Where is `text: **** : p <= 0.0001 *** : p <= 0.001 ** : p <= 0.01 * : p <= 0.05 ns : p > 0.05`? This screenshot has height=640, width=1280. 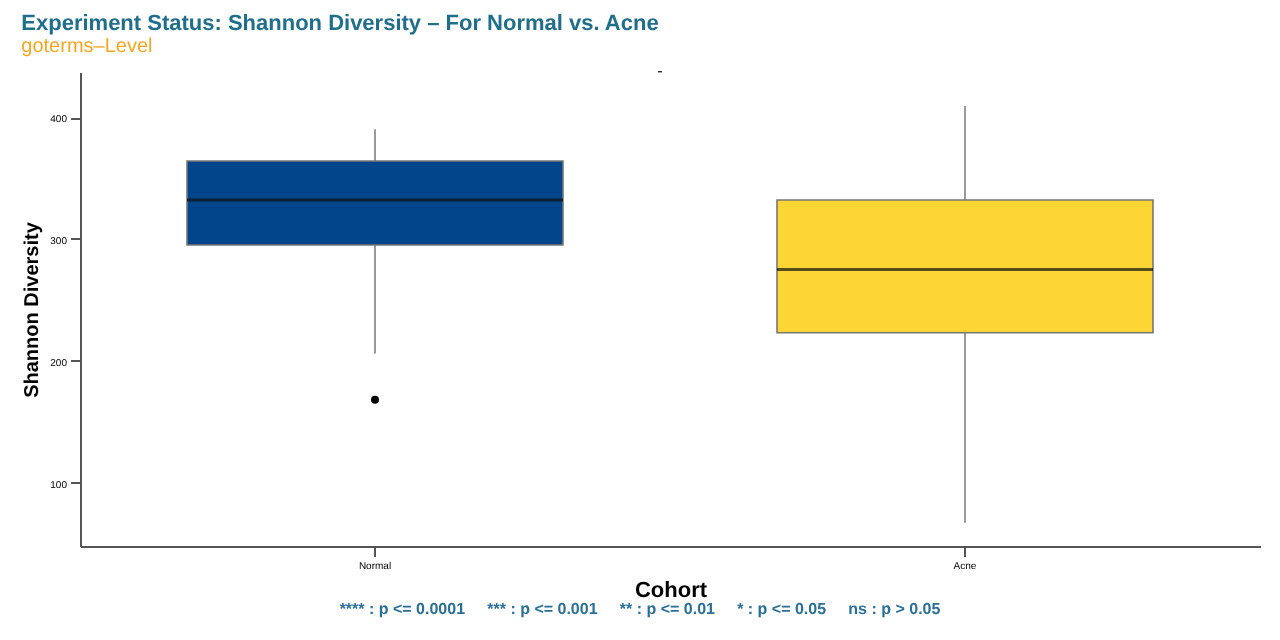
text: **** : p <= 0.0001 *** : p <= 0.001 ** : p <= 0.01 * : p <= 0.05 ns : p > 0.05 is located at coordinates (640, 609).